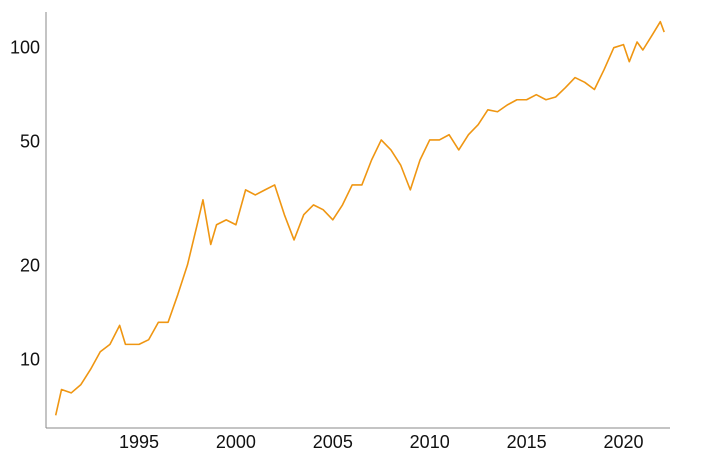 This screenshot has height=458, width=707. I want to click on x-tick-label: 1995, so click(139, 442).